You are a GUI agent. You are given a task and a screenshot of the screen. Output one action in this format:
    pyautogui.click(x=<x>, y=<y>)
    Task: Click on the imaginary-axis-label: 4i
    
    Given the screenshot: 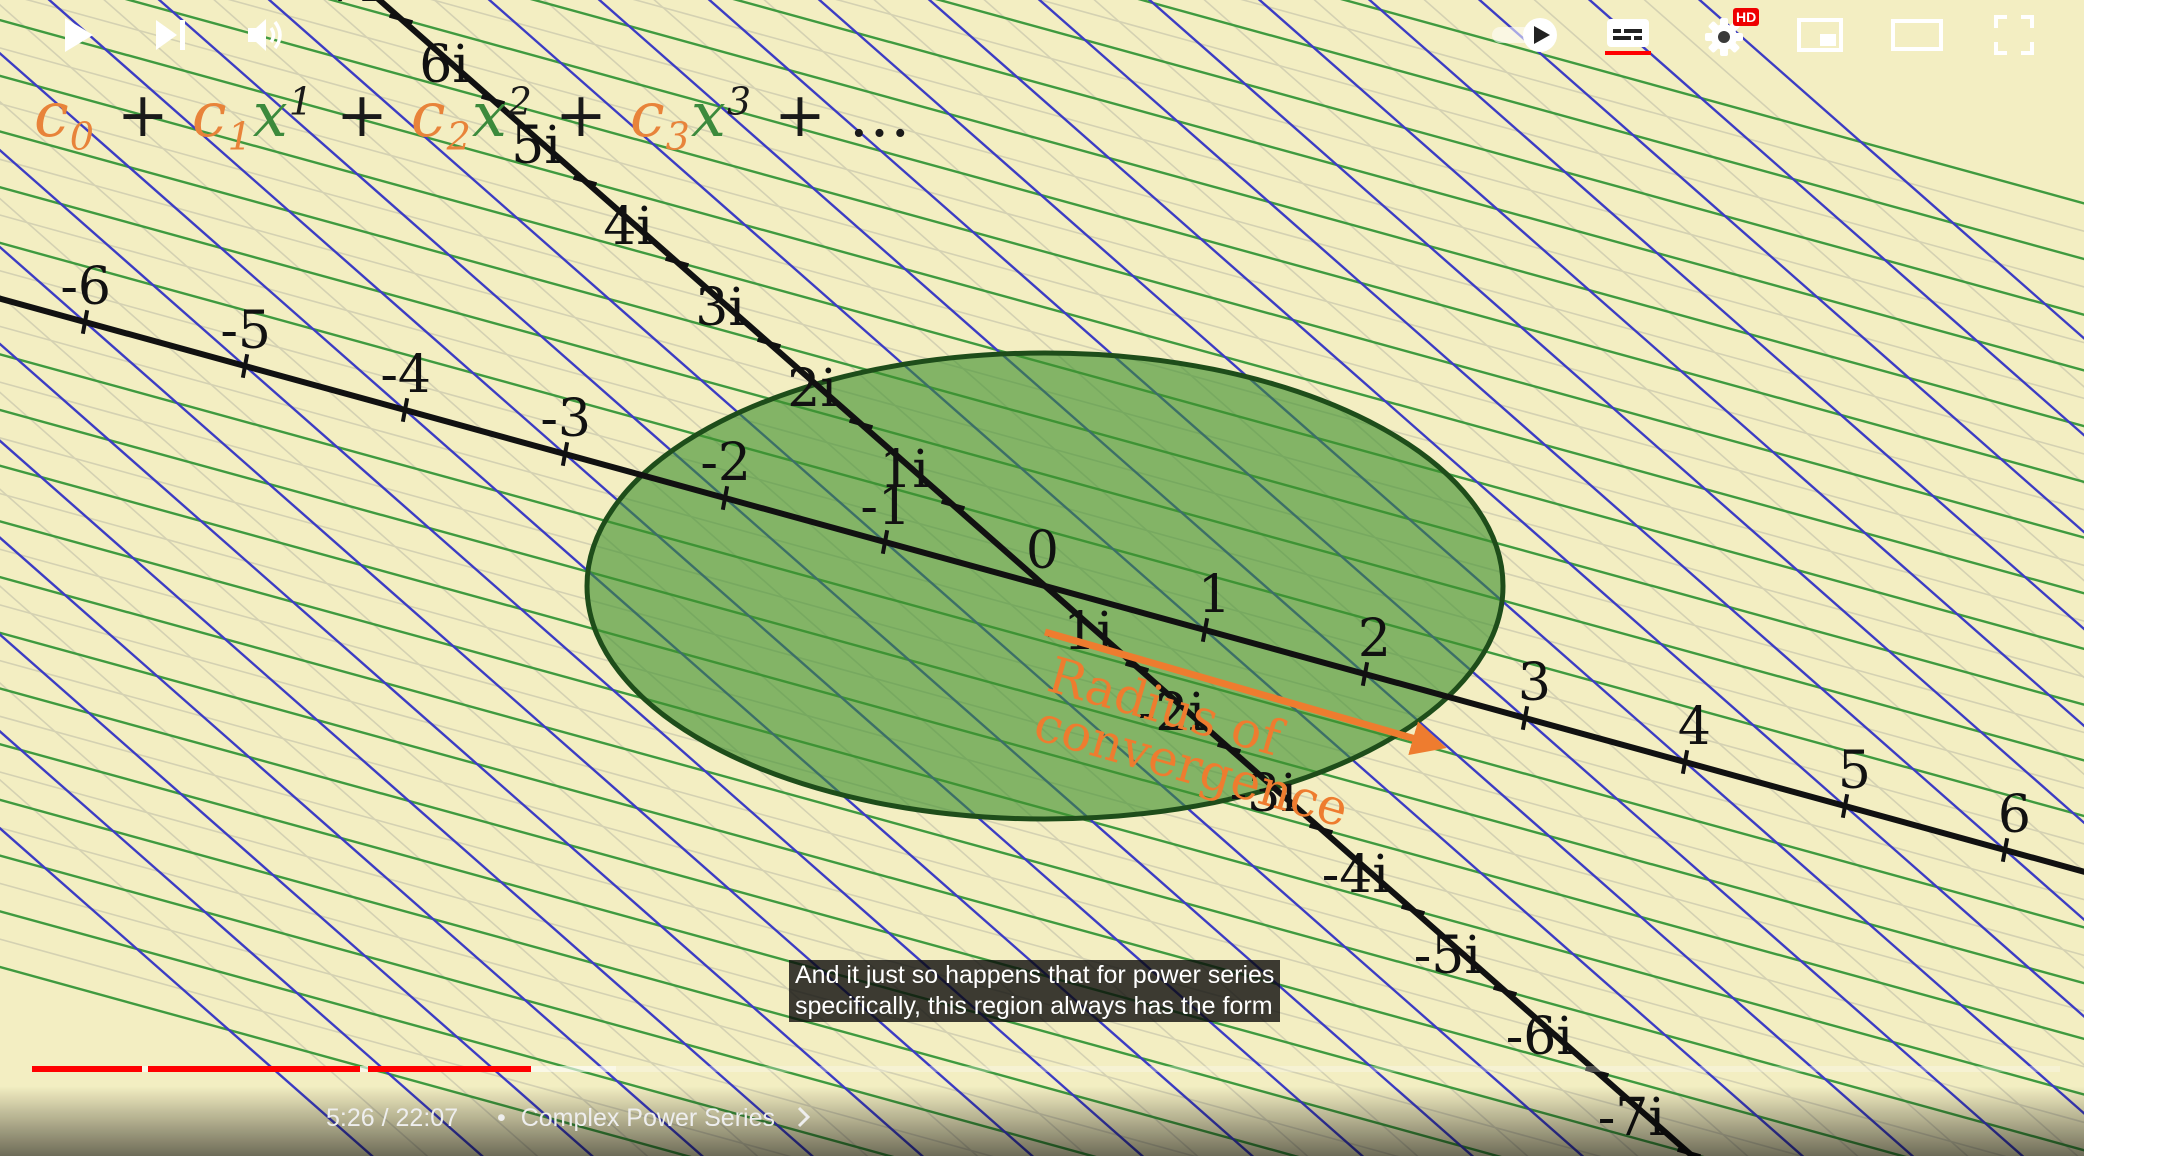 What is the action you would take?
    pyautogui.click(x=628, y=227)
    